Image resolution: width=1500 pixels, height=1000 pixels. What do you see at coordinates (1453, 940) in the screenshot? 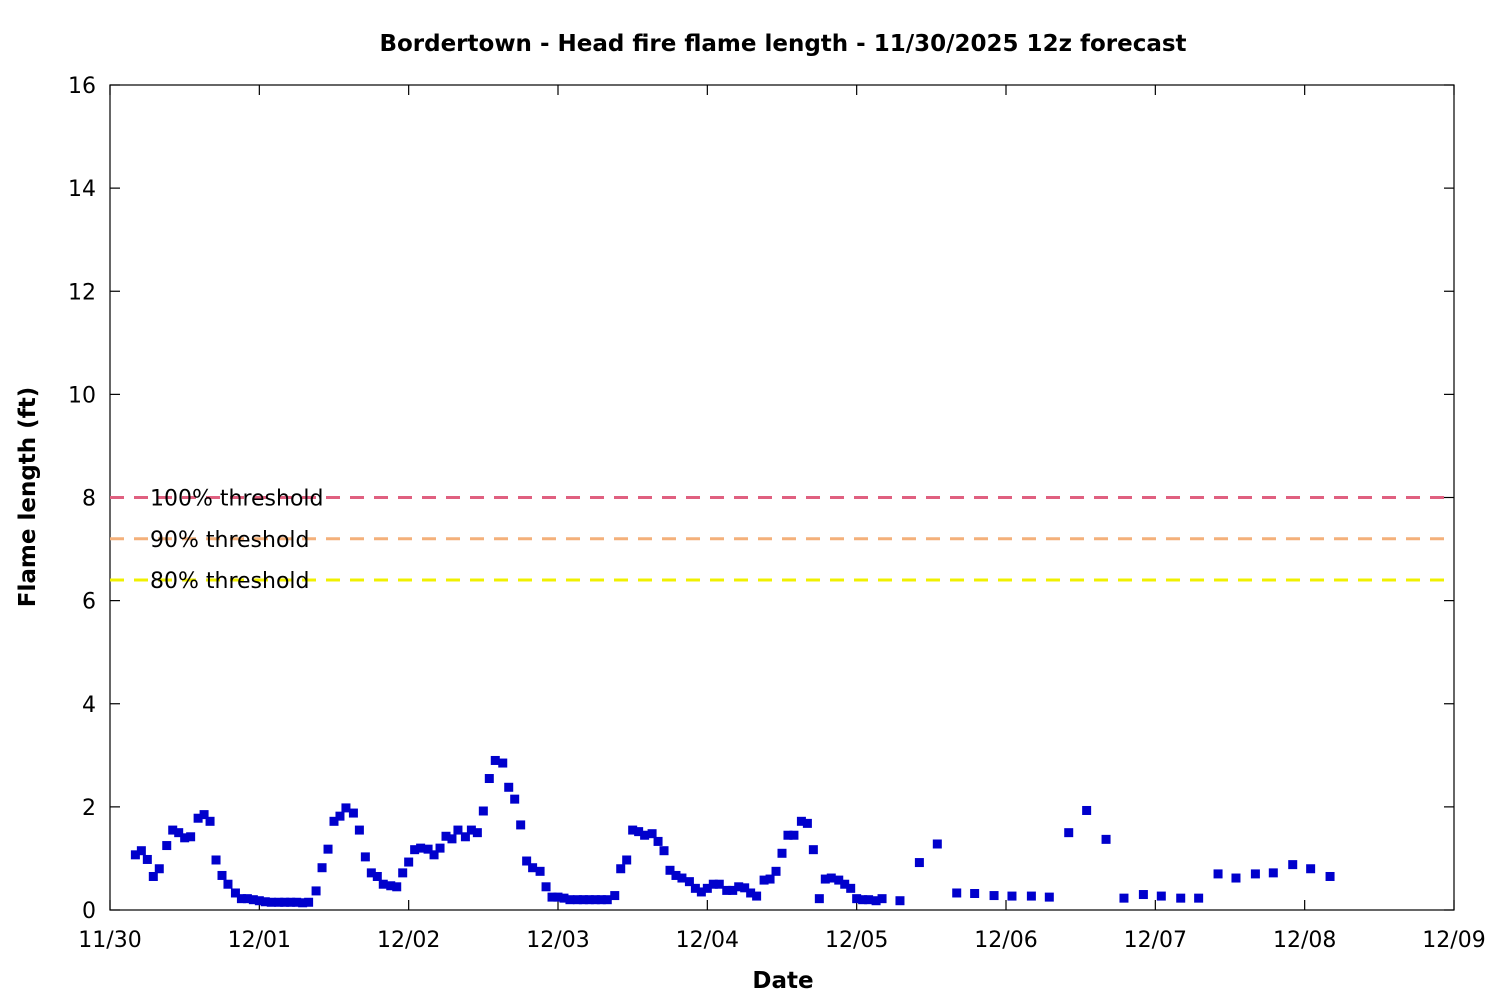
I see `x-tick-label: 12/09` at bounding box center [1453, 940].